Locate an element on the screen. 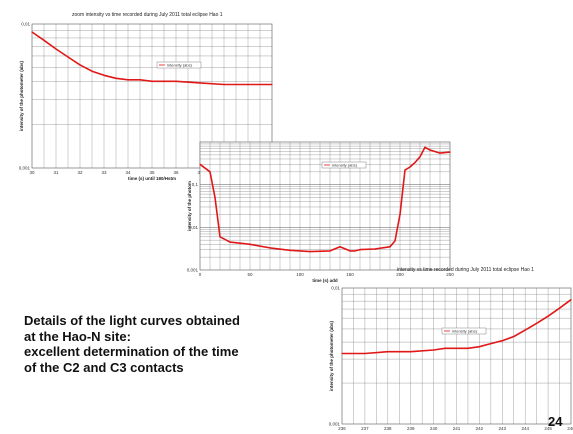 The width and height of the screenshot is (573, 434). x-tick-label: 246 is located at coordinates (570, 428).